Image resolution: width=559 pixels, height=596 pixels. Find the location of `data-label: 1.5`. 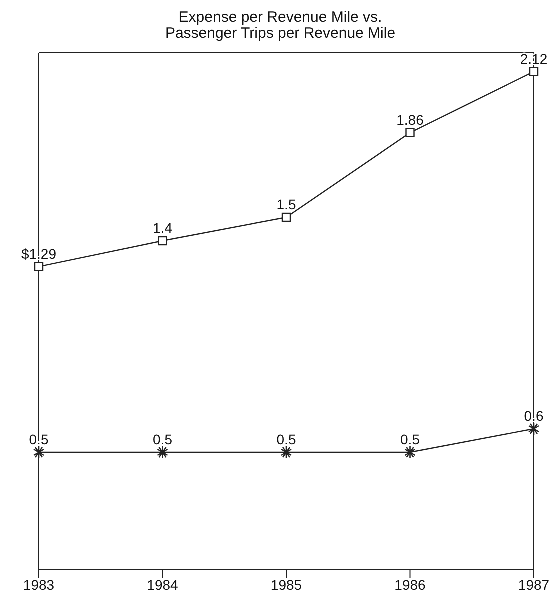

data-label: 1.5 is located at coordinates (286, 204).